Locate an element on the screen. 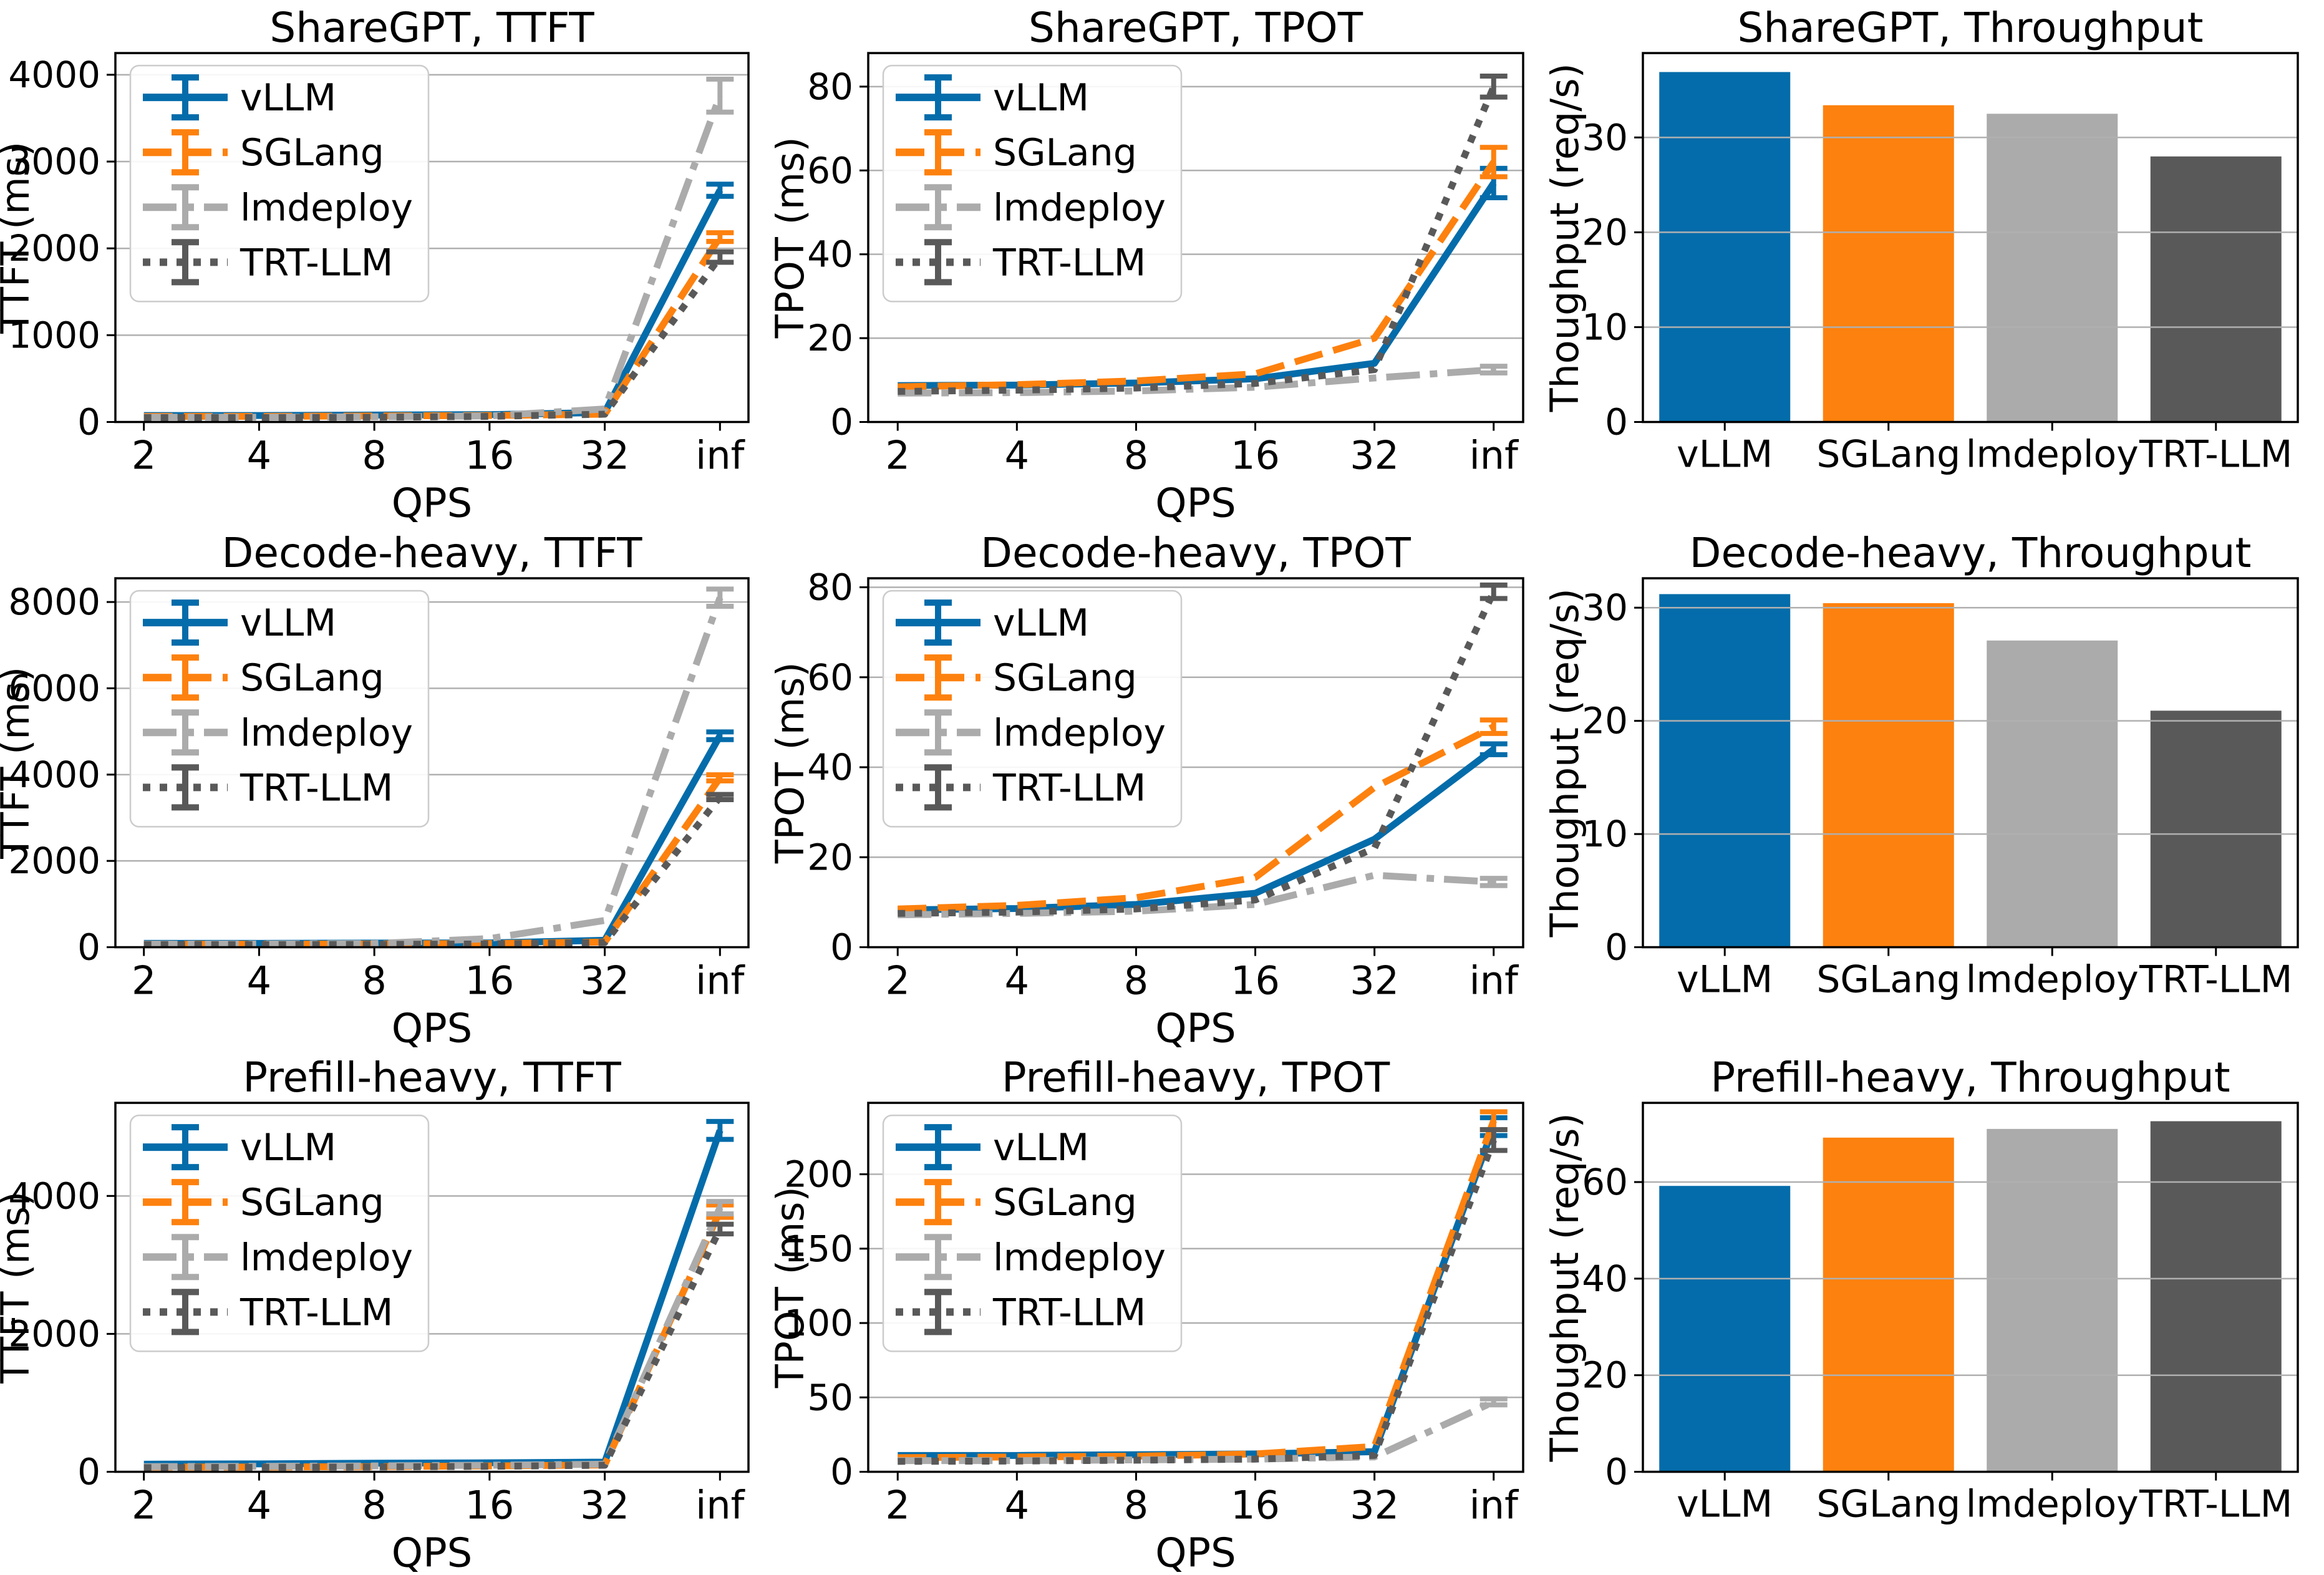  chart-title-sharegpt-tpot: ShareGPT, TPOT is located at coordinates (1195, 28).